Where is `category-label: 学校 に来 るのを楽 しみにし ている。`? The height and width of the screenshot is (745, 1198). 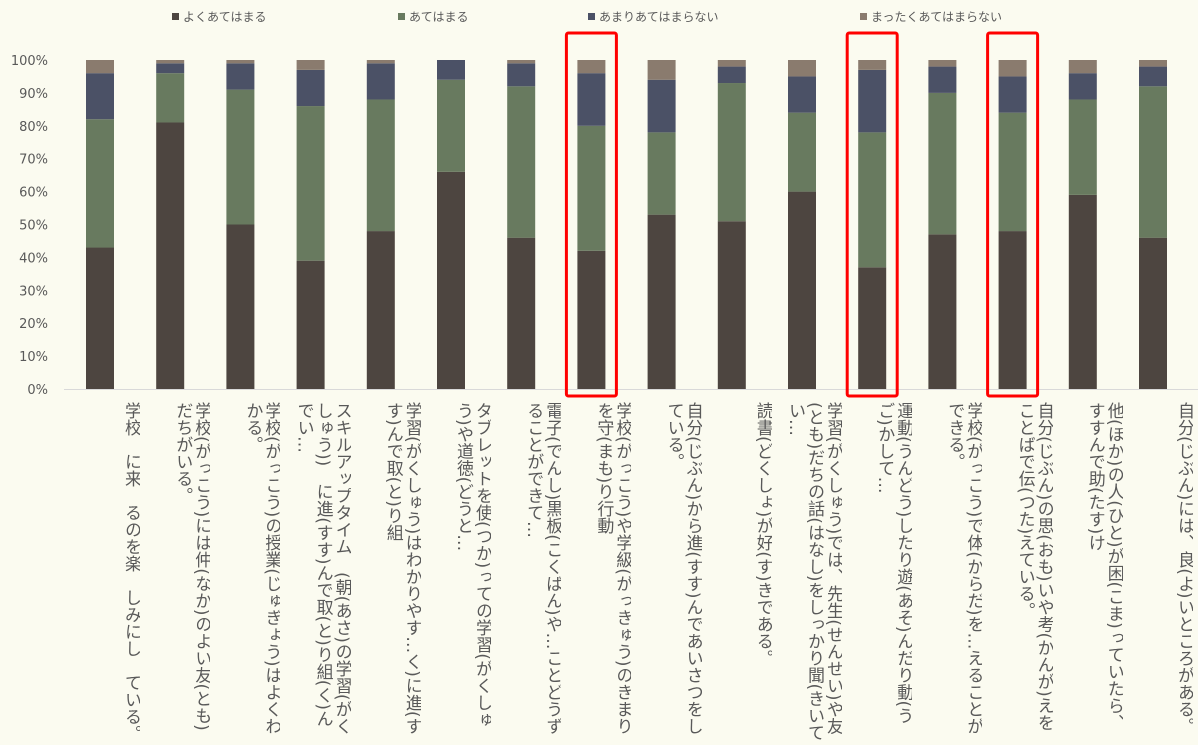
category-label: 学校 に来 るのを楽 しみにし ている。 is located at coordinates (130, 572).